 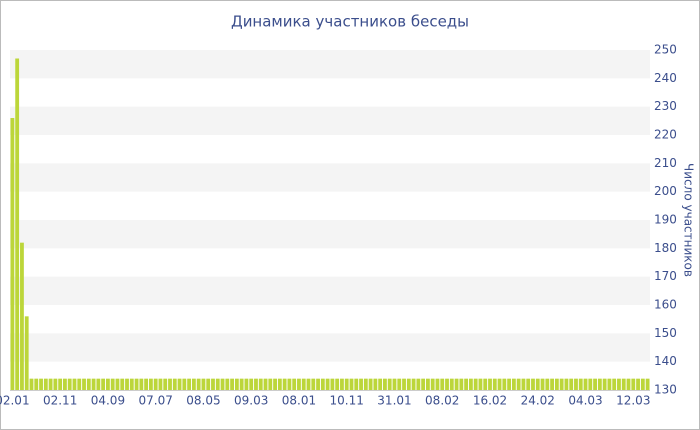 I want to click on x-tick-label: 04.09, so click(x=108, y=401).